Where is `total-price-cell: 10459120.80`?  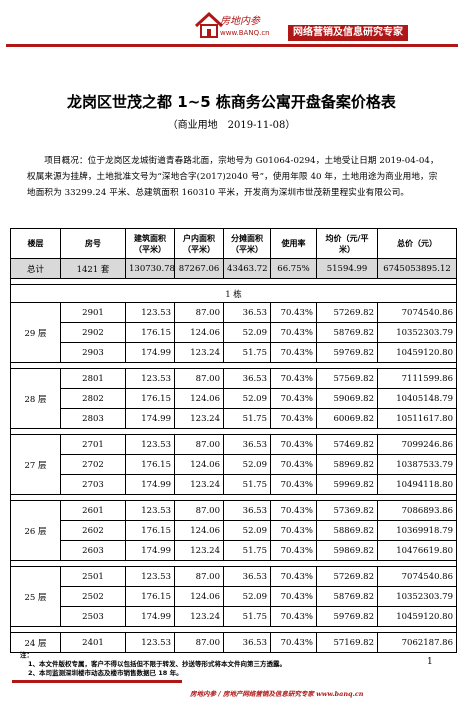 total-price-cell: 10459120.80 is located at coordinates (417, 352).